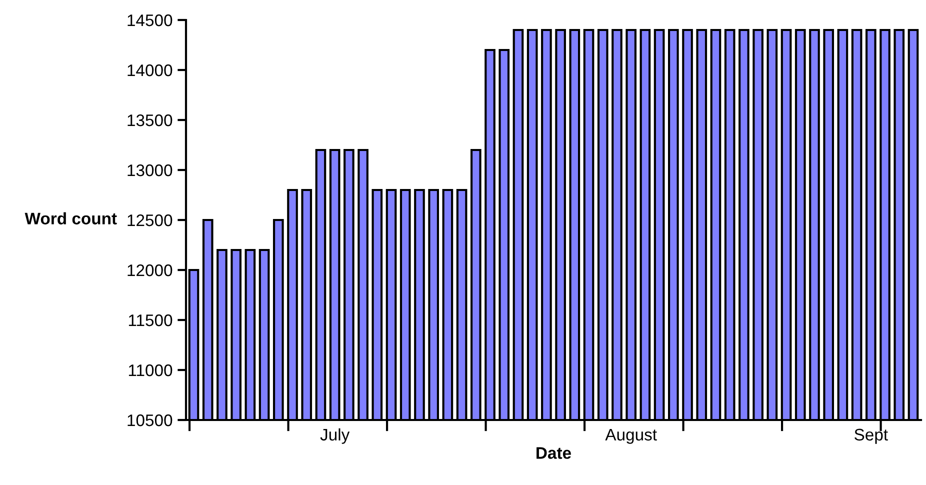  I want to click on y-tick-label: 13500, so click(150, 120).